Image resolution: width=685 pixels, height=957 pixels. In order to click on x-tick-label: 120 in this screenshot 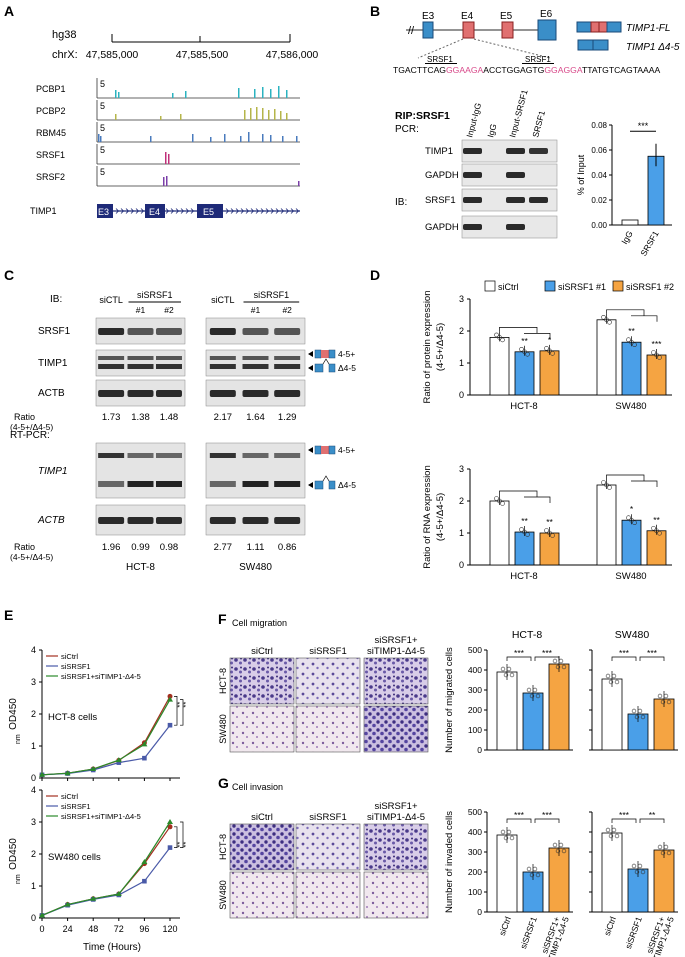, I will do `click(169, 929)`.